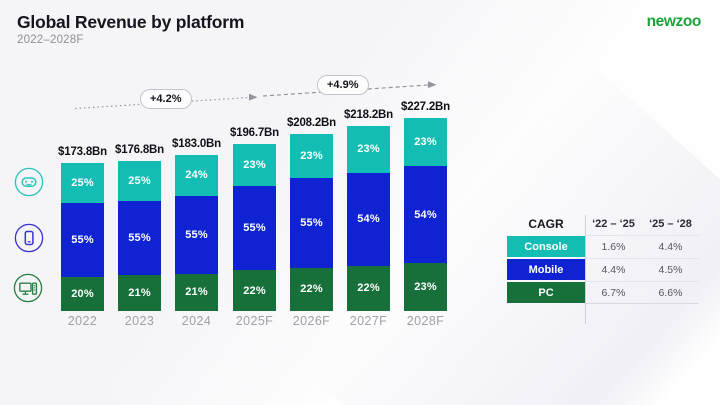  Describe the element at coordinates (425, 107) in the screenshot. I see `bar-total-label-2028F: $227.2Bn` at that location.